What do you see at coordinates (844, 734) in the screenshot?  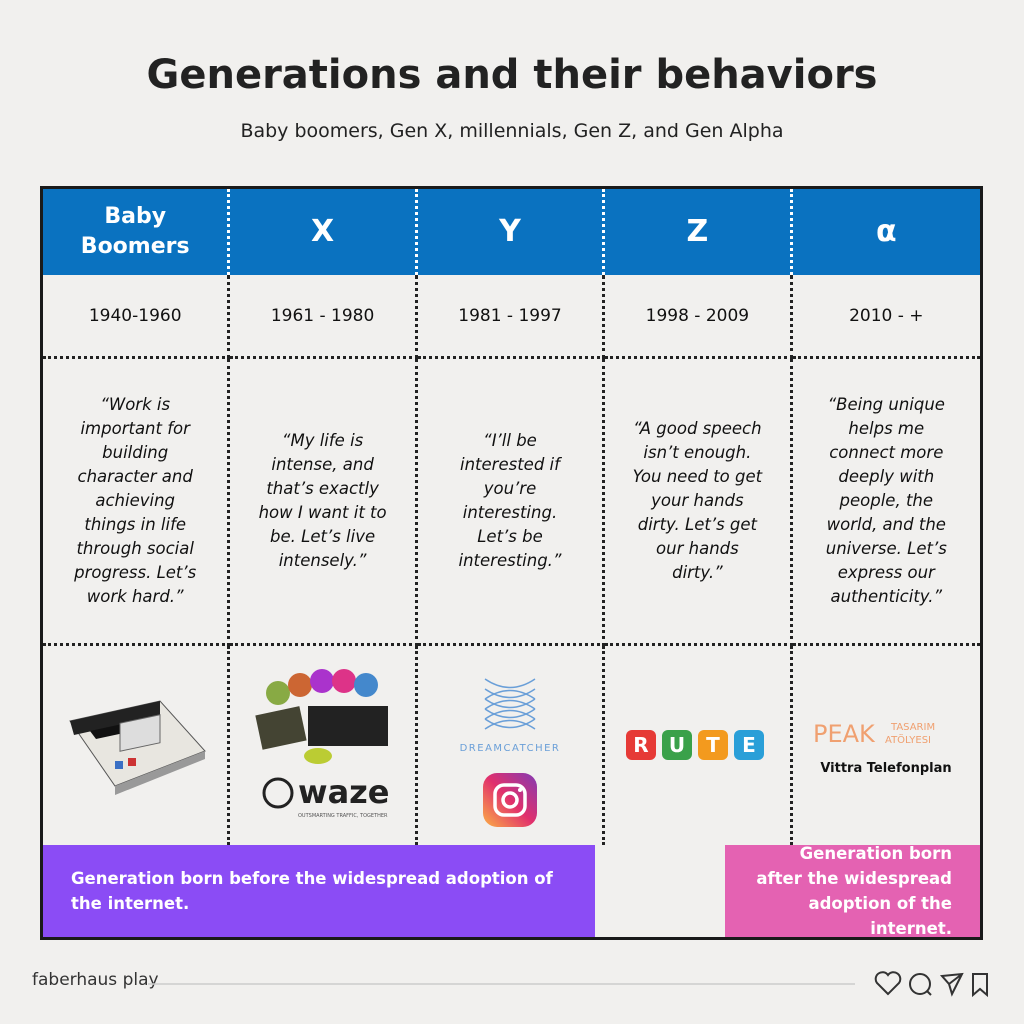 I see `peak-logo: PEAK` at bounding box center [844, 734].